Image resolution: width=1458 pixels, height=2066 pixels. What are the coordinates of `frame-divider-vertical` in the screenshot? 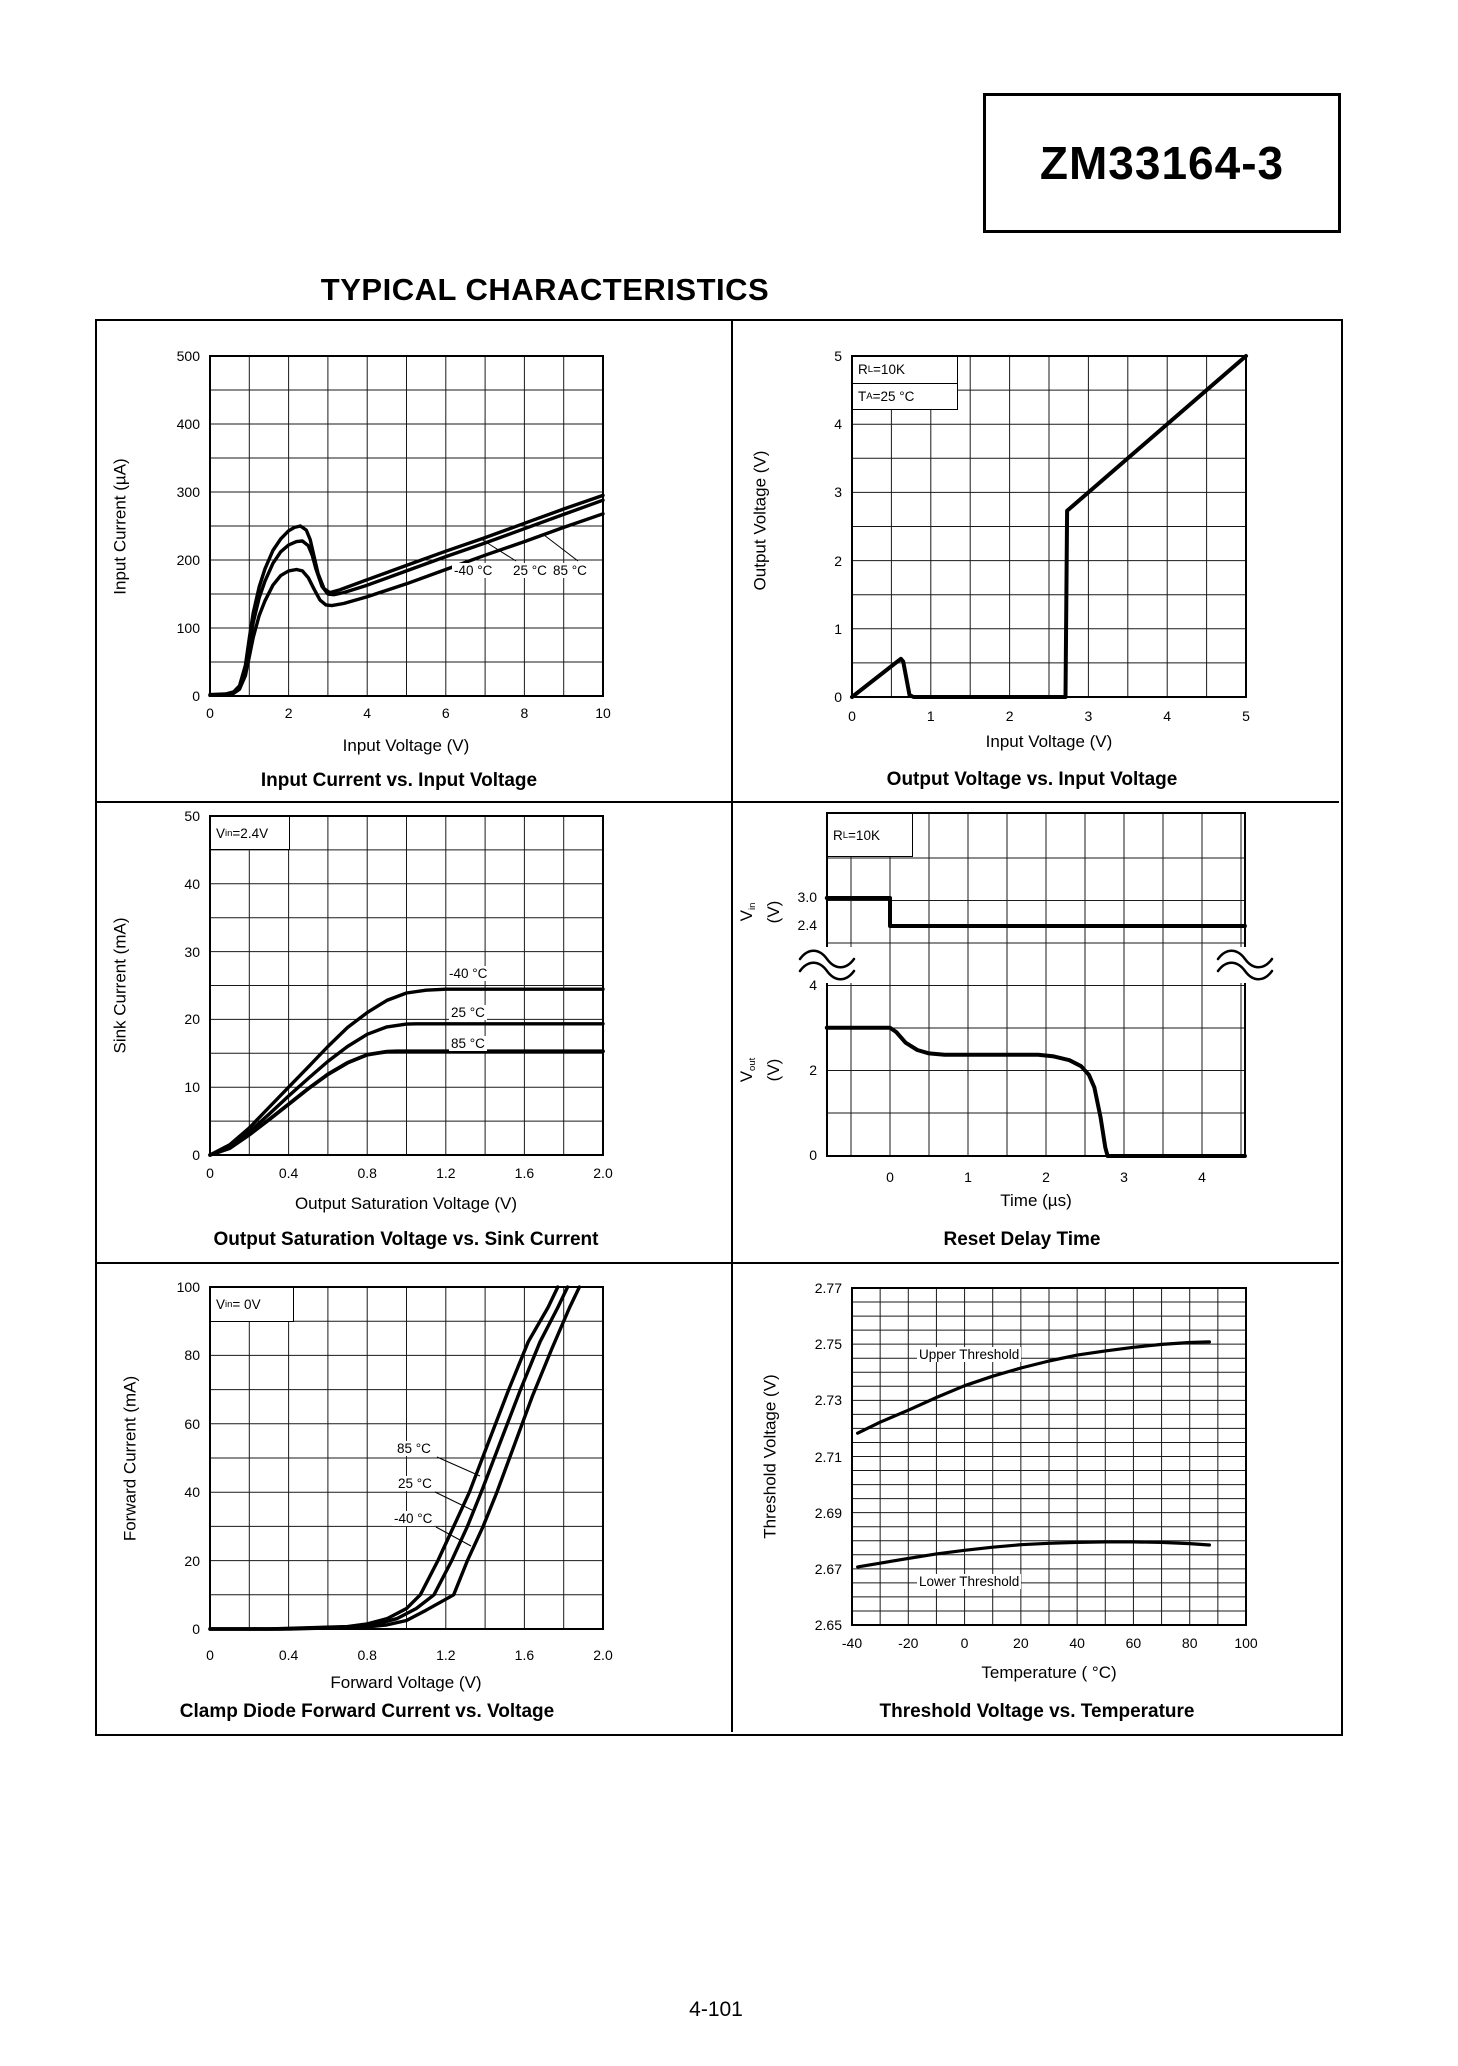 It's located at (732, 1025).